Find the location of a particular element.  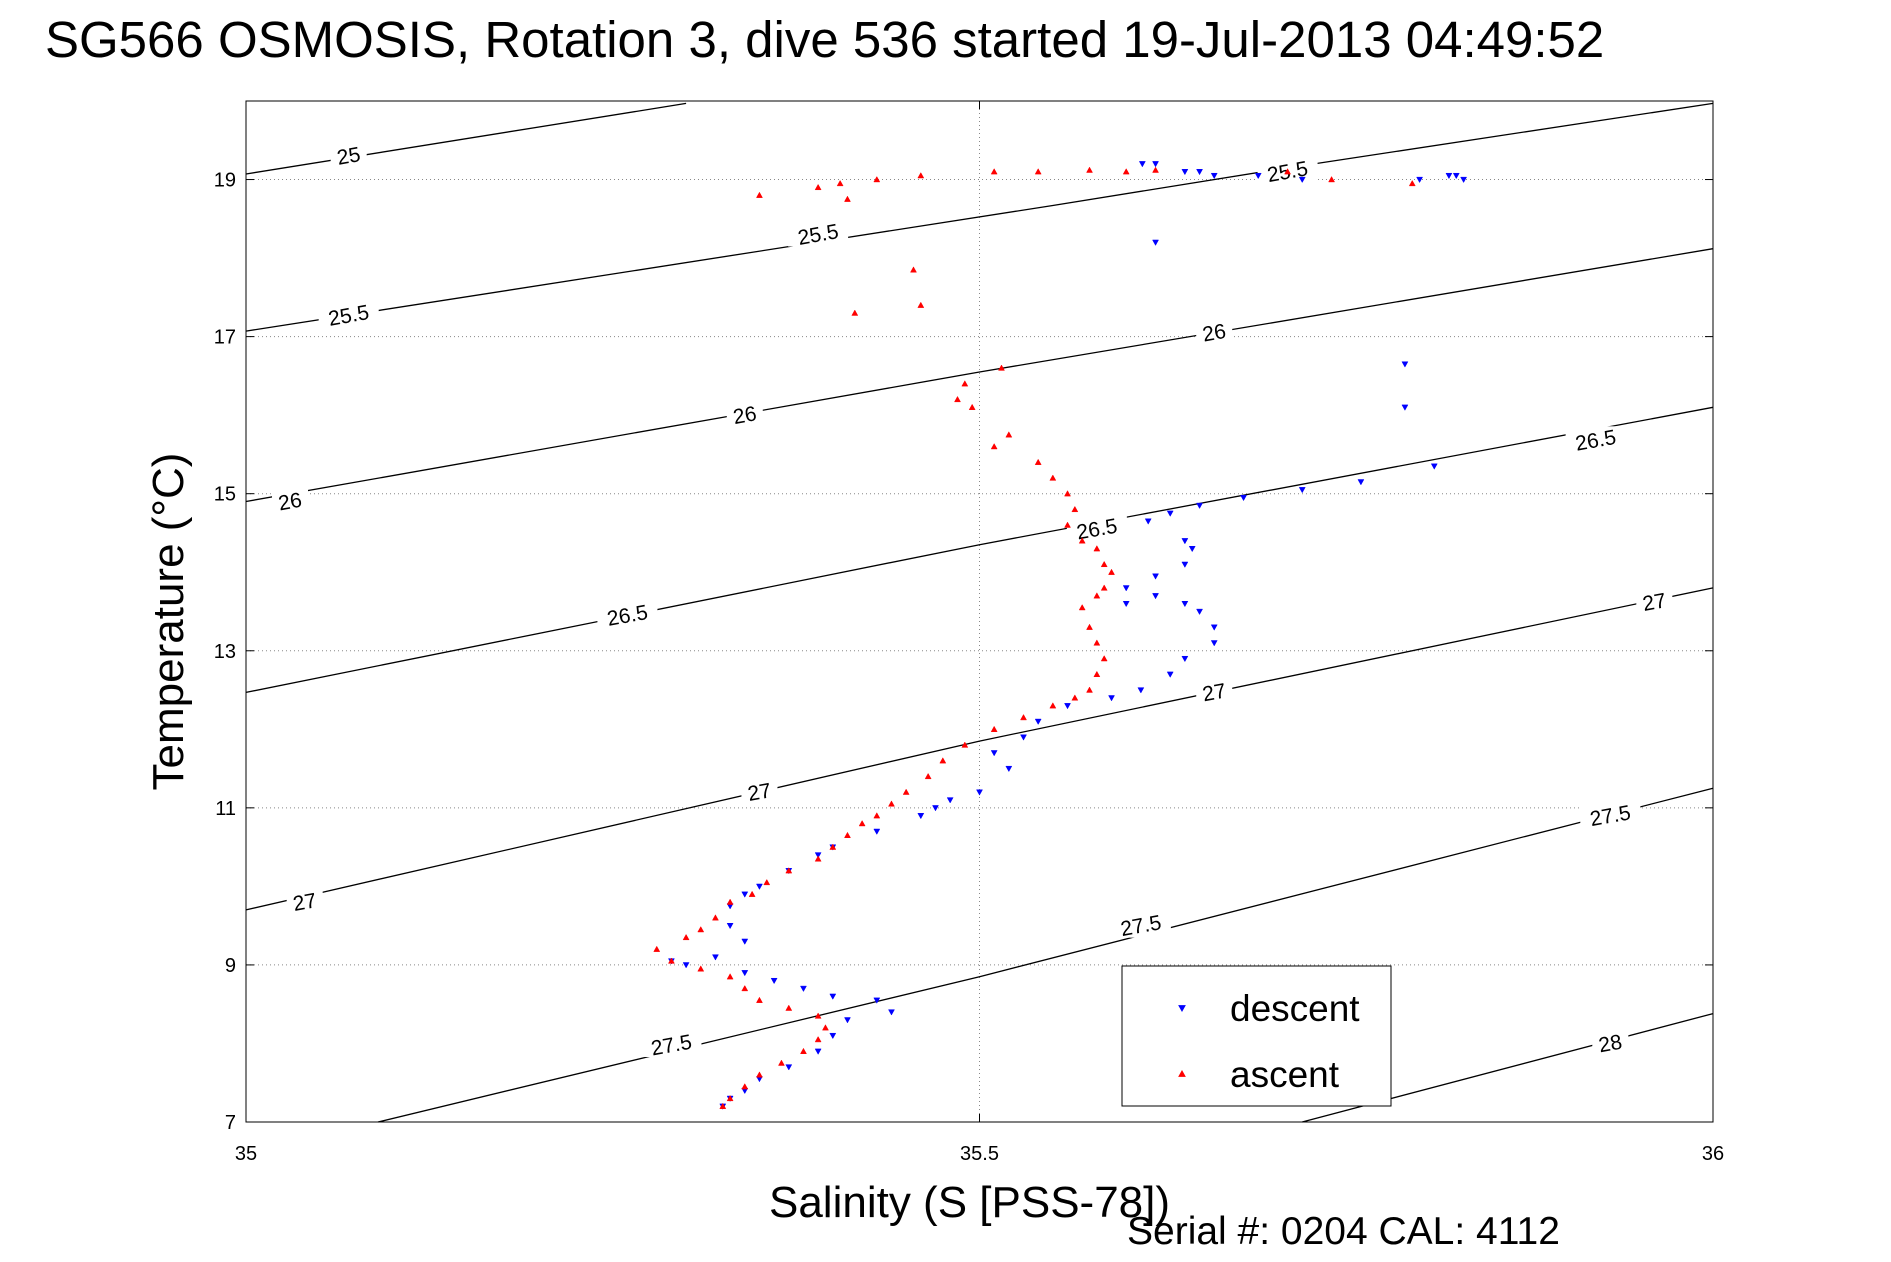

x-axis-label: Salinity (S [PSS-78]) is located at coordinates (969, 1202).